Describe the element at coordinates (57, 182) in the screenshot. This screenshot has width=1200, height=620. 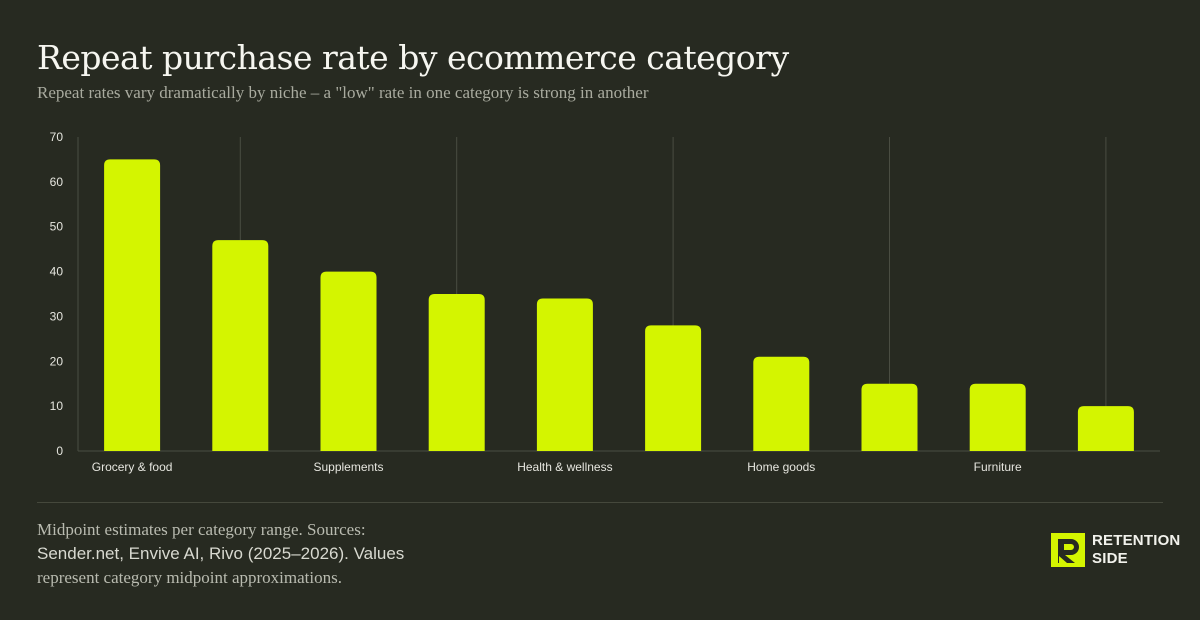
I see `y-tick-label: 60` at that location.